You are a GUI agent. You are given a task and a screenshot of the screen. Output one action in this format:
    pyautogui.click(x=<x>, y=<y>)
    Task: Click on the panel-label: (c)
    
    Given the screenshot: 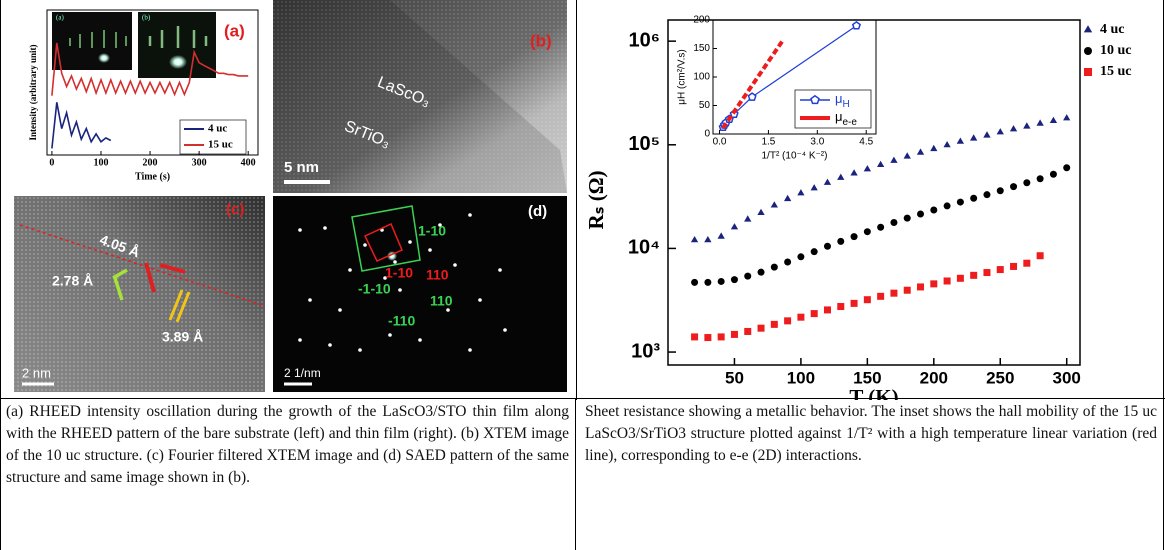 What is the action you would take?
    pyautogui.click(x=235, y=209)
    